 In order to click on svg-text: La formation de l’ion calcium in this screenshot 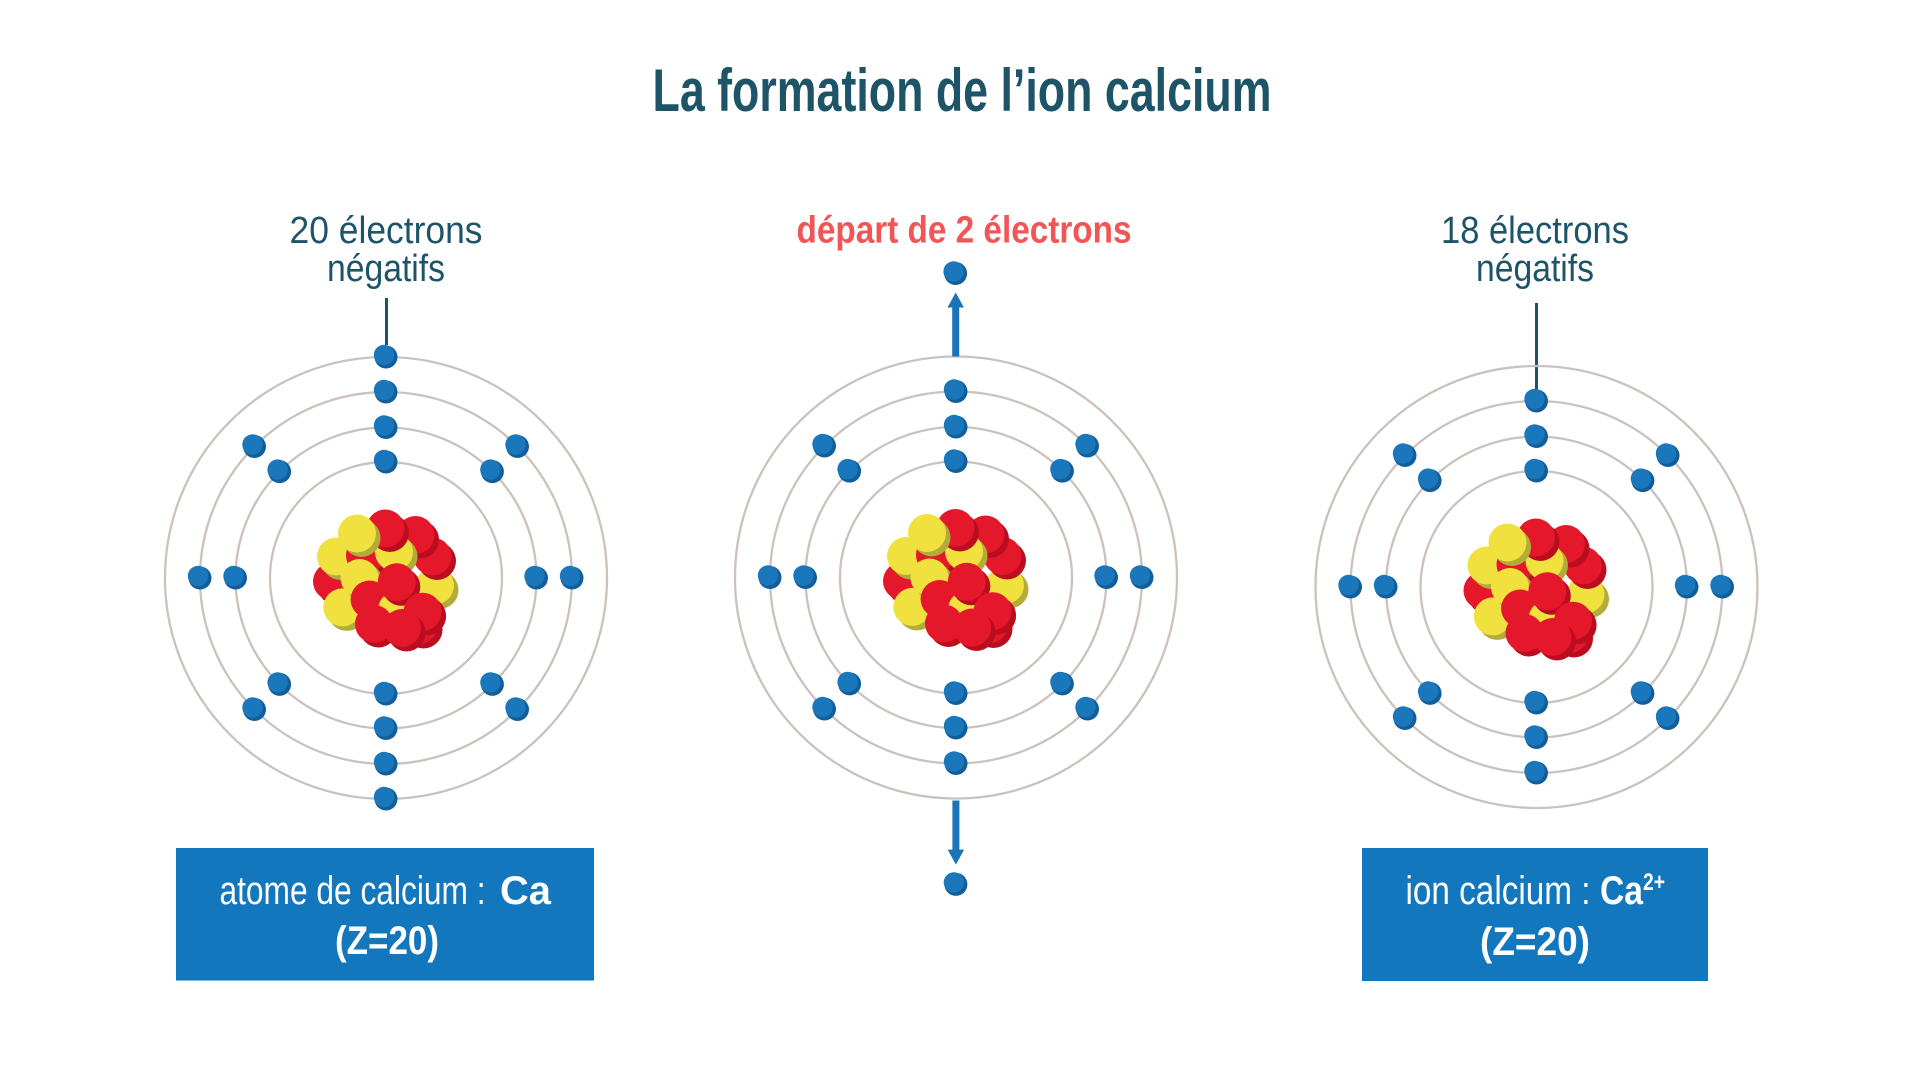, I will do `click(962, 90)`.